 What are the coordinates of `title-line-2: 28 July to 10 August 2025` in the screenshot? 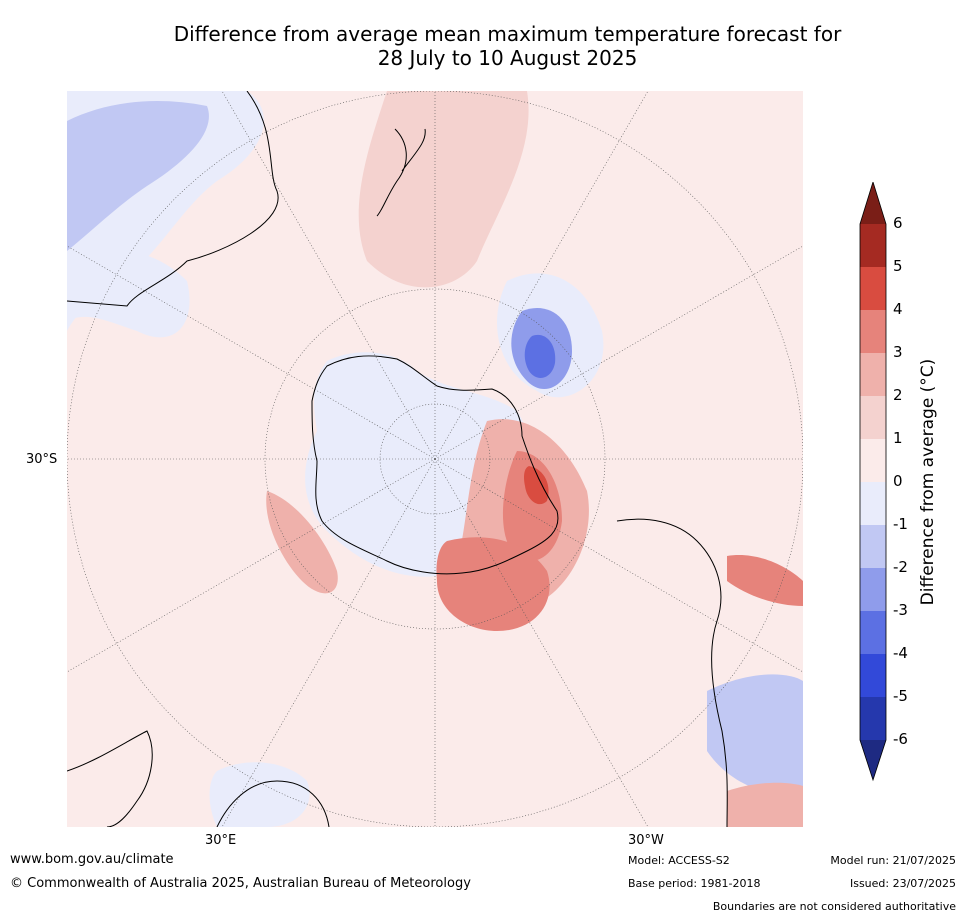 It's located at (507, 58).